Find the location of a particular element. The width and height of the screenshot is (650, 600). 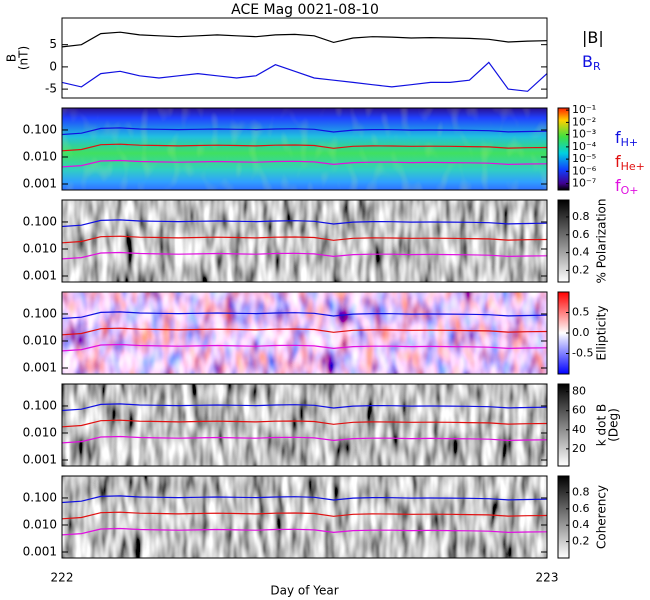

legend-entry: |B| is located at coordinates (593, 37).